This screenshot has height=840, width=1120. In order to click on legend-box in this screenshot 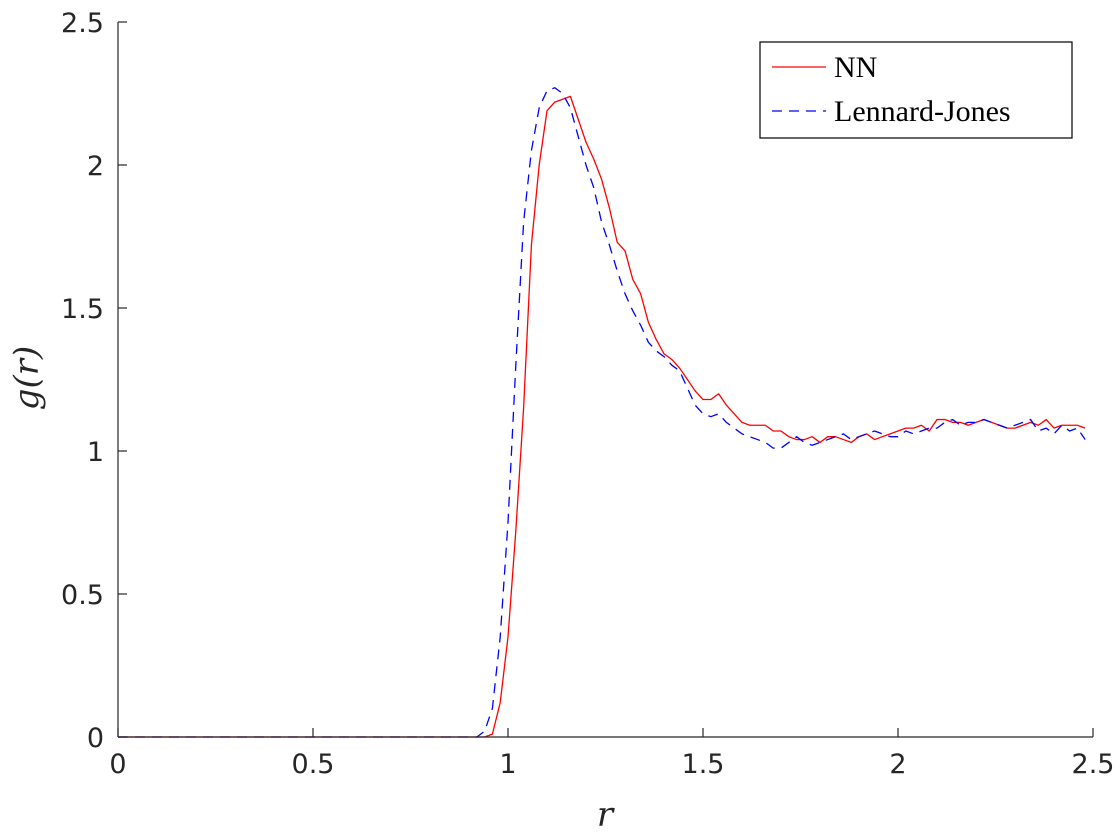, I will do `click(916, 90)`.